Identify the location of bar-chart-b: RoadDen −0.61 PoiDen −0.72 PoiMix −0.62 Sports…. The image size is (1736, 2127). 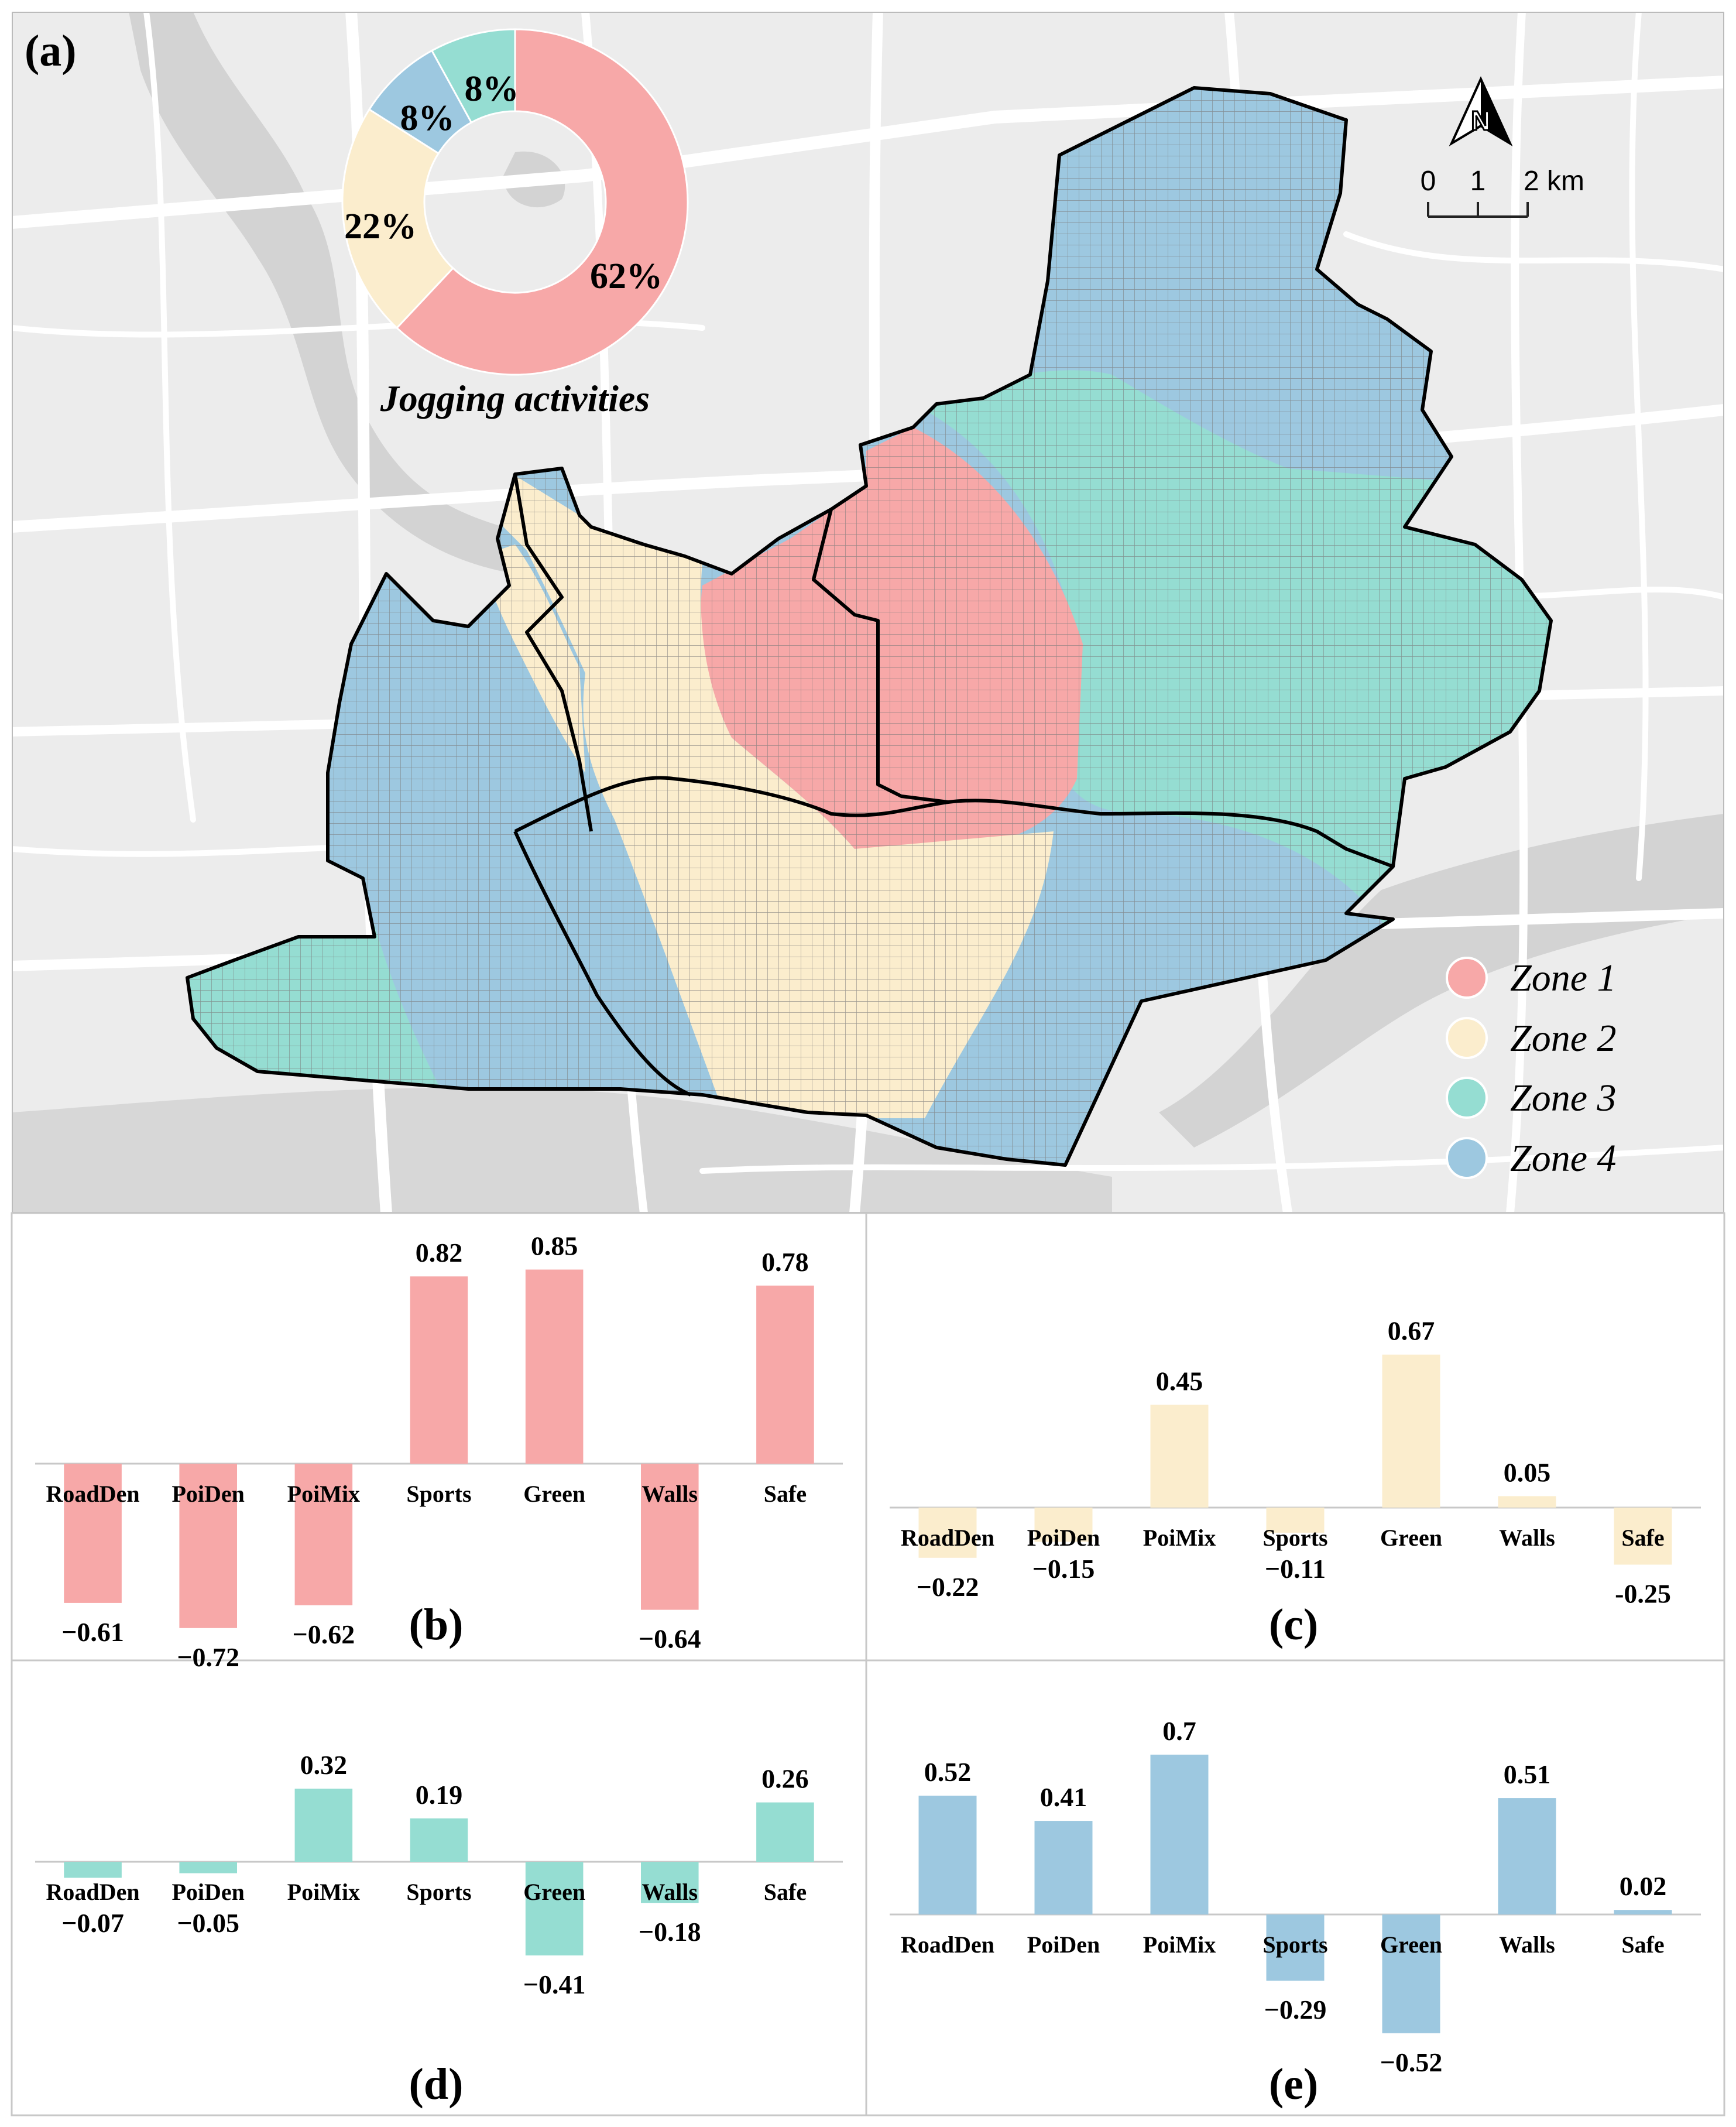
(439, 1451).